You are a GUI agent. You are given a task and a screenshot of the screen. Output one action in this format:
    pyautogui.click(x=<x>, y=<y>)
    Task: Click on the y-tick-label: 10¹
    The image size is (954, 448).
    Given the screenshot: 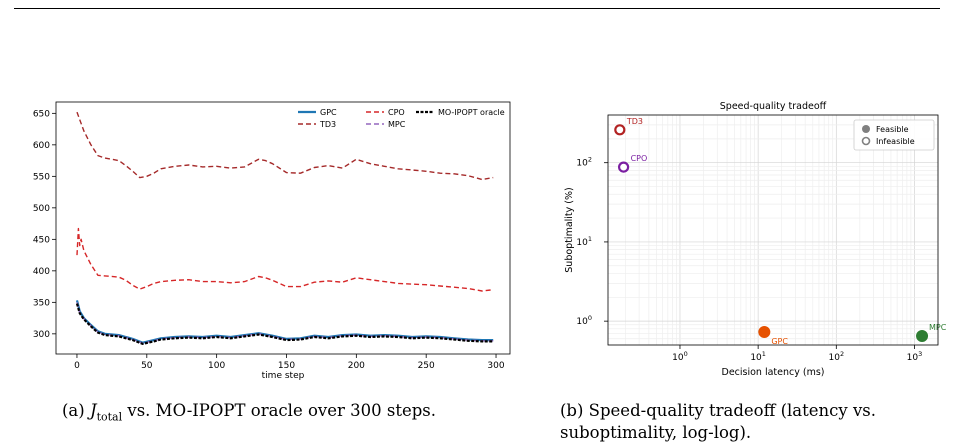 What is the action you would take?
    pyautogui.click(x=584, y=241)
    